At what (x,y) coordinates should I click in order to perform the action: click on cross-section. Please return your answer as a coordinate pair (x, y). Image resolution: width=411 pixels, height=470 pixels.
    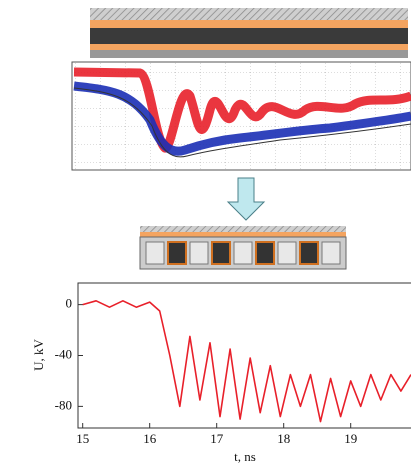
    Looking at the image, I should click on (243, 248).